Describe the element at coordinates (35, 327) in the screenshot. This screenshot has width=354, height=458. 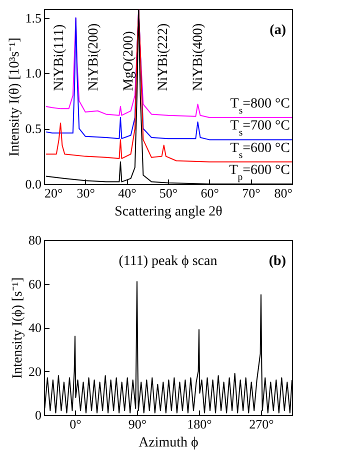
I see `y-tick-label: 40` at that location.